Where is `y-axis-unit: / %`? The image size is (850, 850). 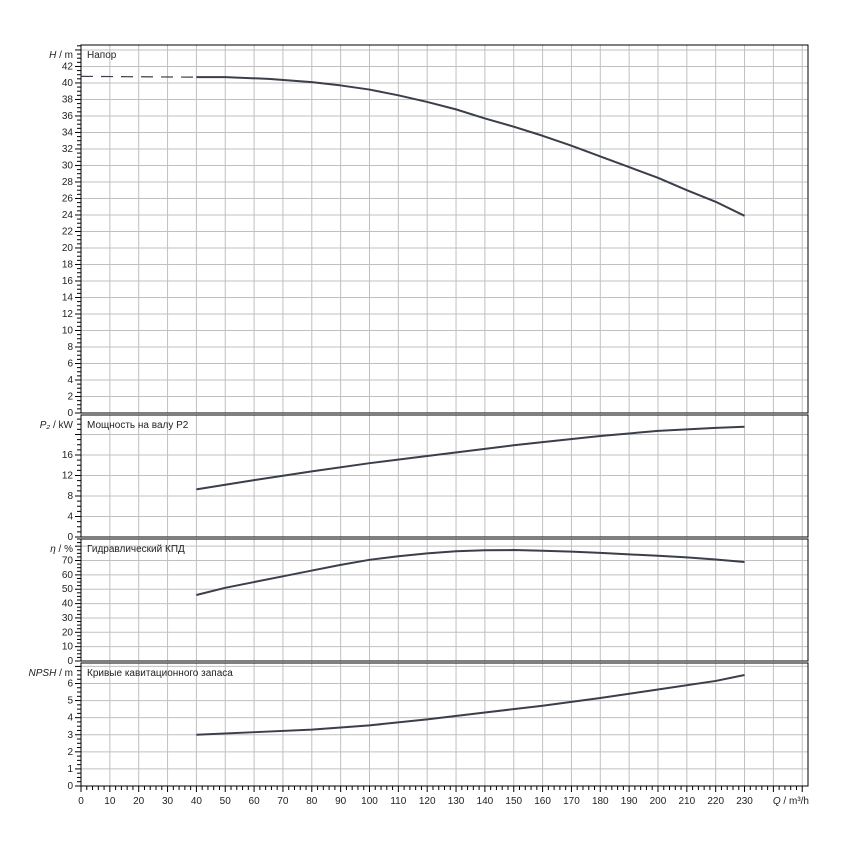
y-axis-unit: / % is located at coordinates (64, 549).